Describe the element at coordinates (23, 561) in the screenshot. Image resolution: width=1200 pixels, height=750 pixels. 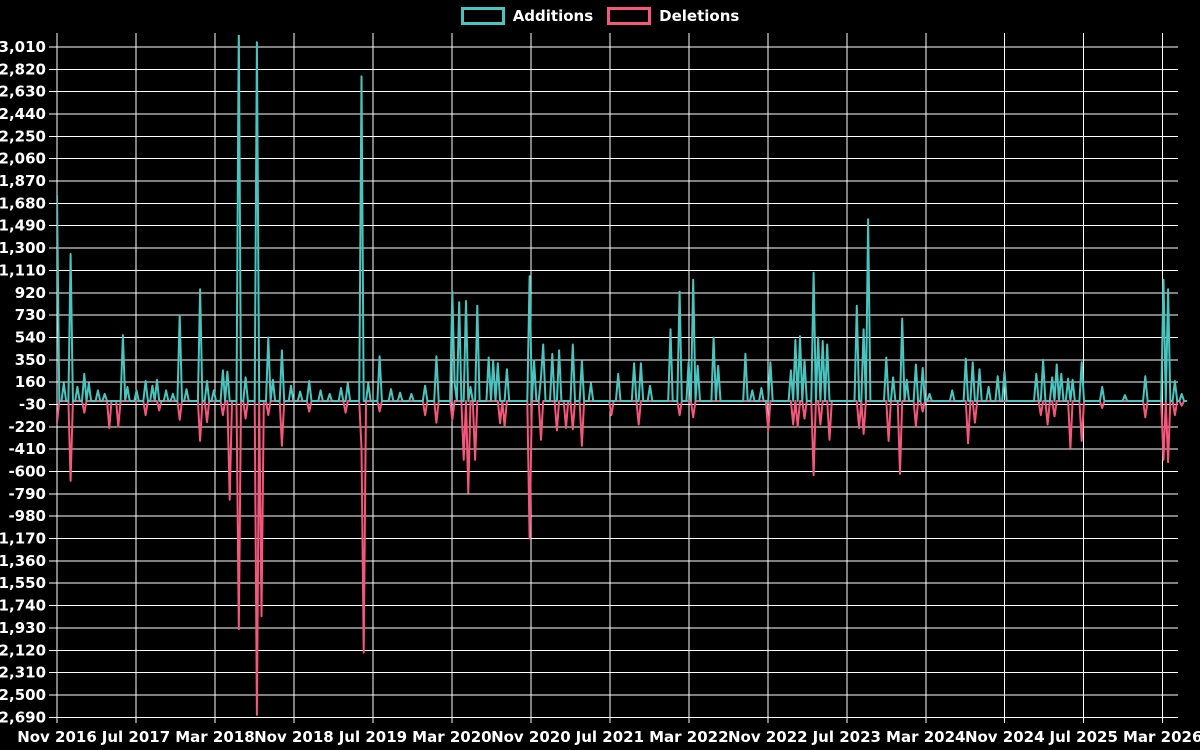
I see `y-tick-label: -1,360` at that location.